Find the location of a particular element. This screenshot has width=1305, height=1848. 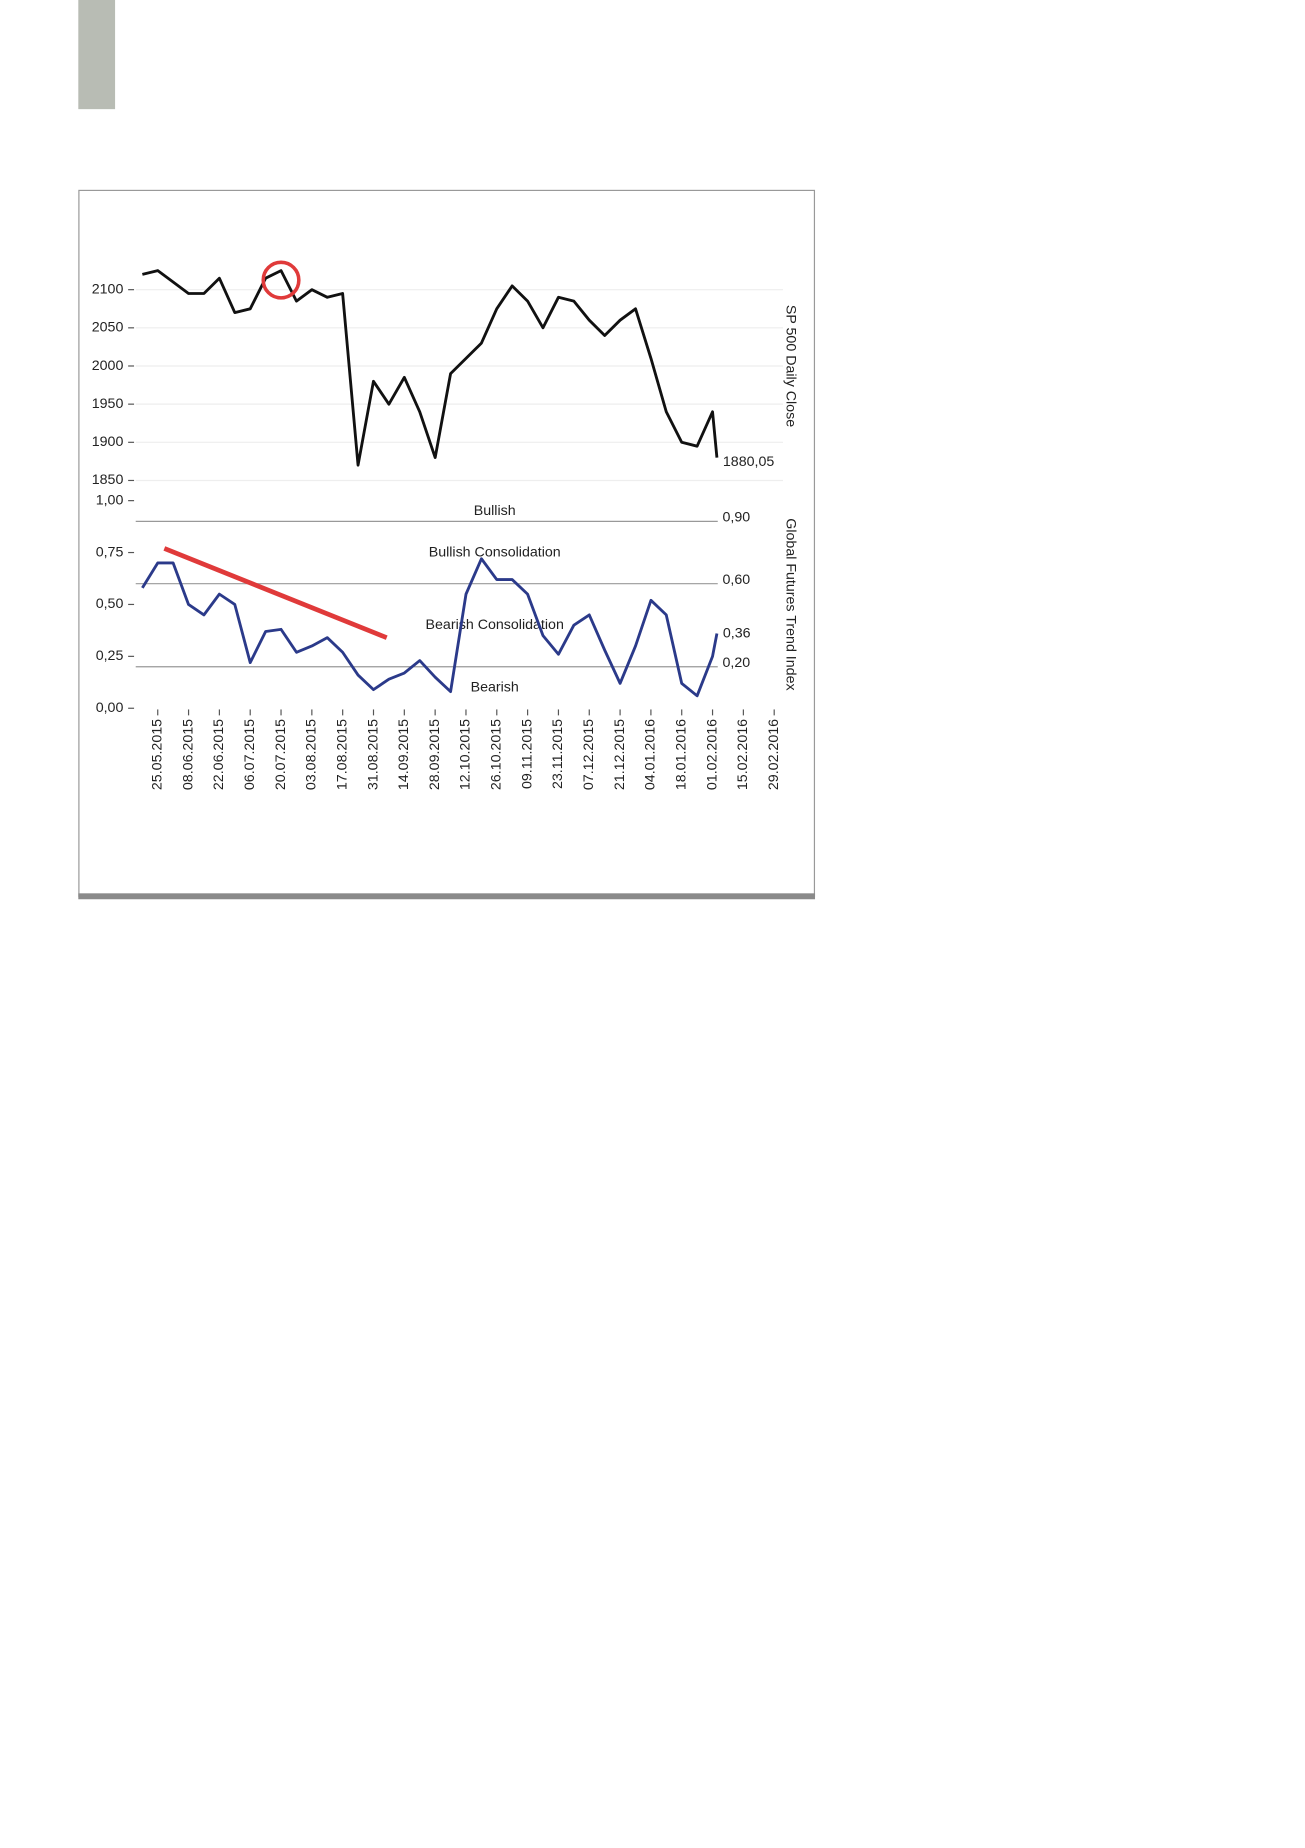

x-tick-label: 01.02.2016 is located at coordinates (712, 754).